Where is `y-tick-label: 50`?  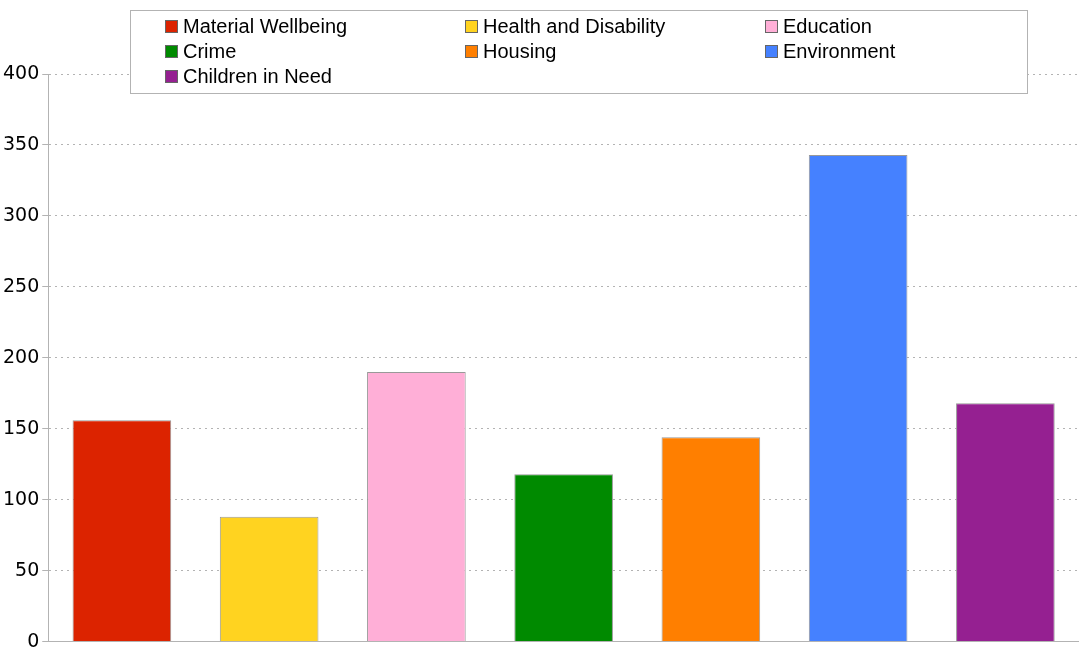
y-tick-label: 50 is located at coordinates (27, 568).